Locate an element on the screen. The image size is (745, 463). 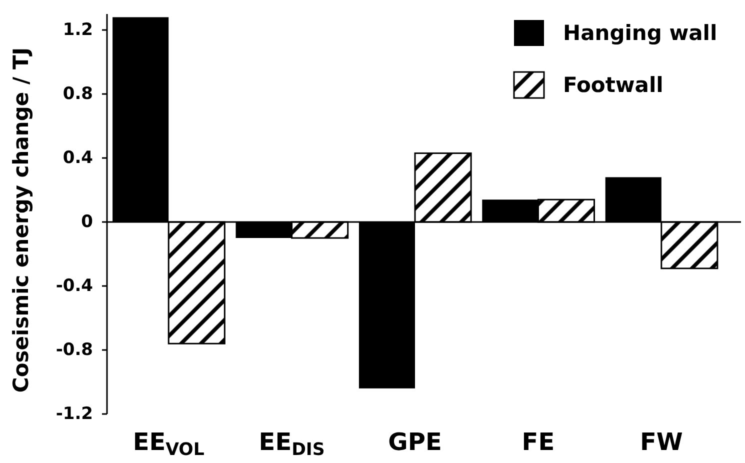
y-tick-label: 0.8 is located at coordinates (77, 94).